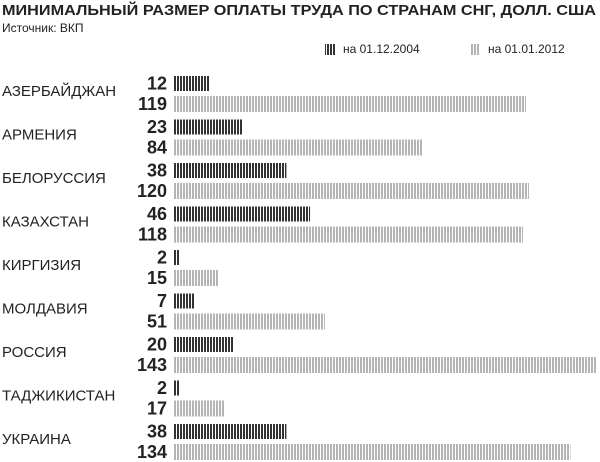 The height and width of the screenshot is (462, 600). Describe the element at coordinates (157, 344) in the screenshot. I see `value-label: 20` at that location.